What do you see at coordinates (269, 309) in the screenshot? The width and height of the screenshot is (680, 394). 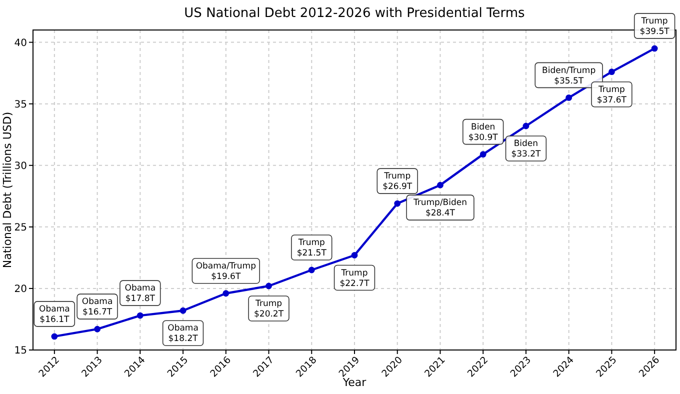 I see `annotation: Trump $20.2T` at bounding box center [269, 309].